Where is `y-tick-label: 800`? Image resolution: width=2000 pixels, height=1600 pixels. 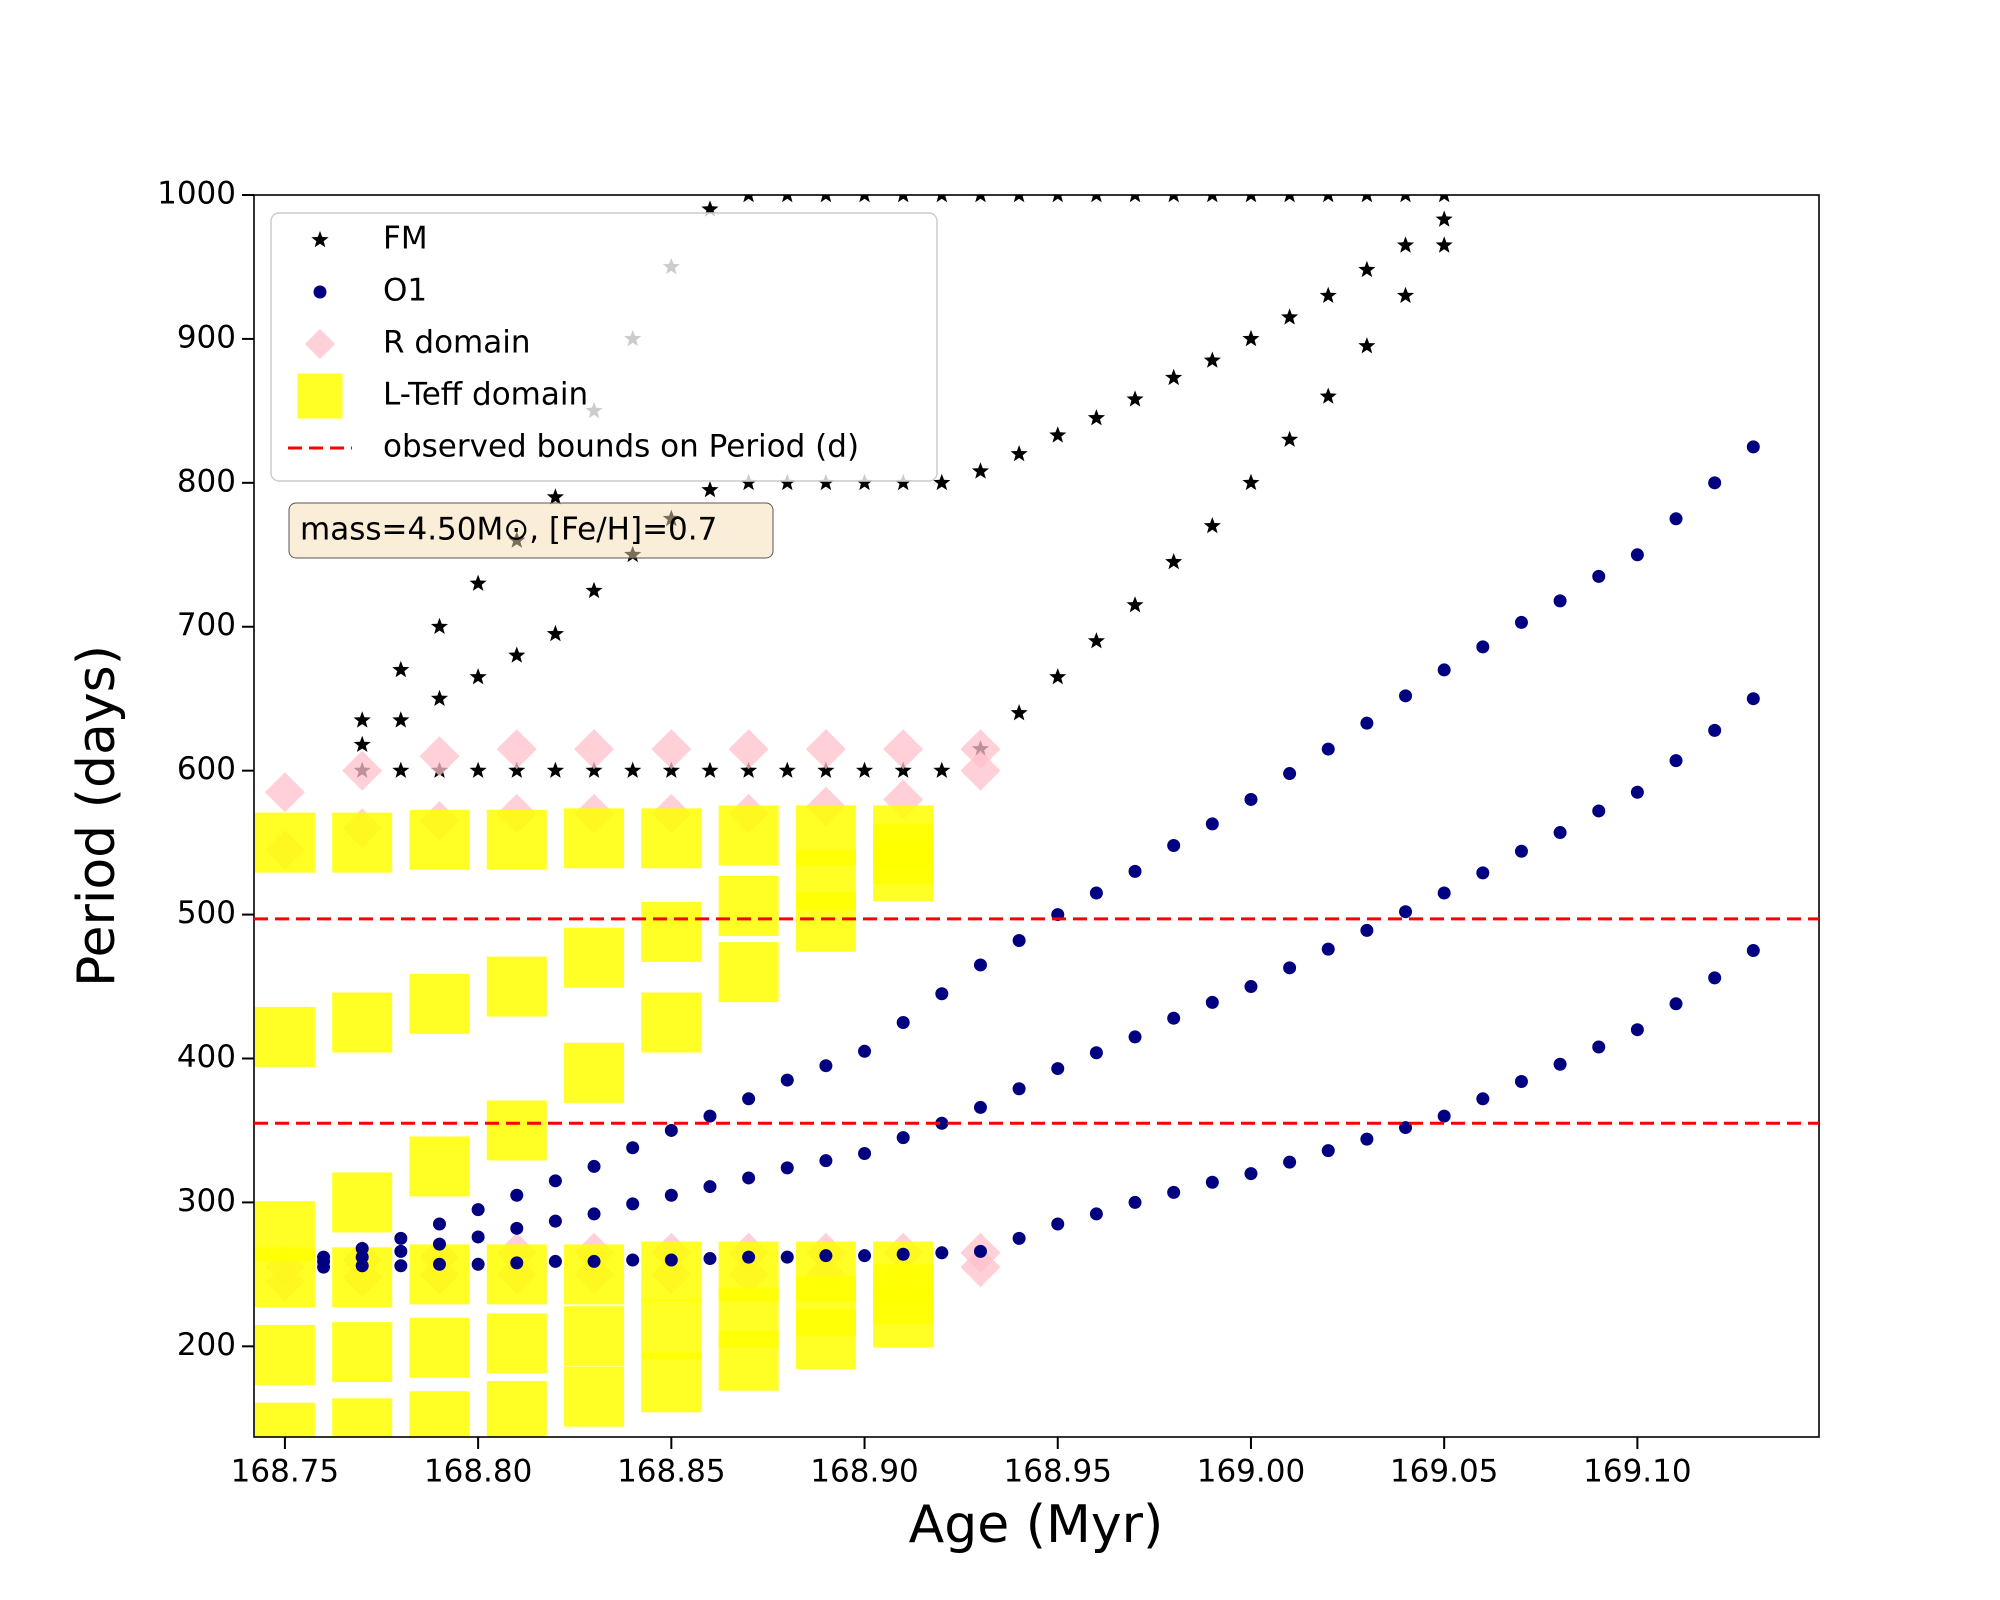 y-tick-label: 800 is located at coordinates (206, 481).